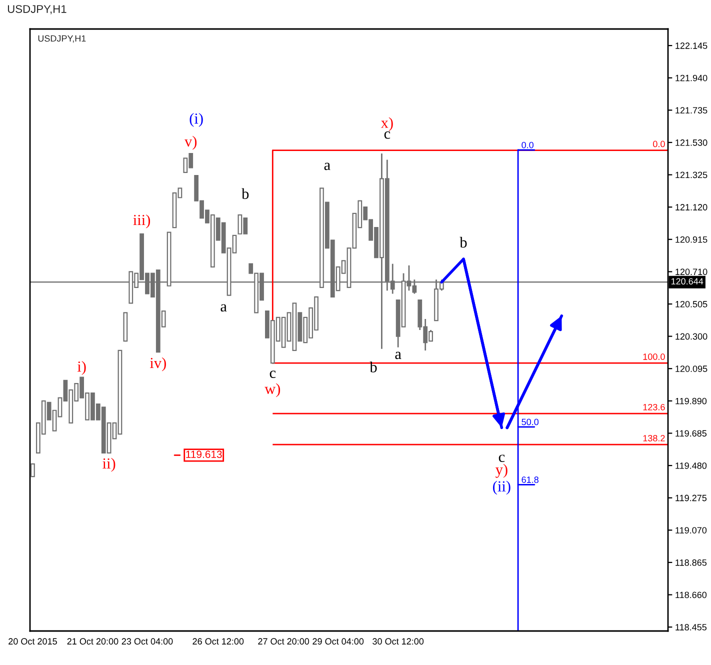  Describe the element at coordinates (691, 465) in the screenshot. I see `y-tick-label: 119.480` at that location.